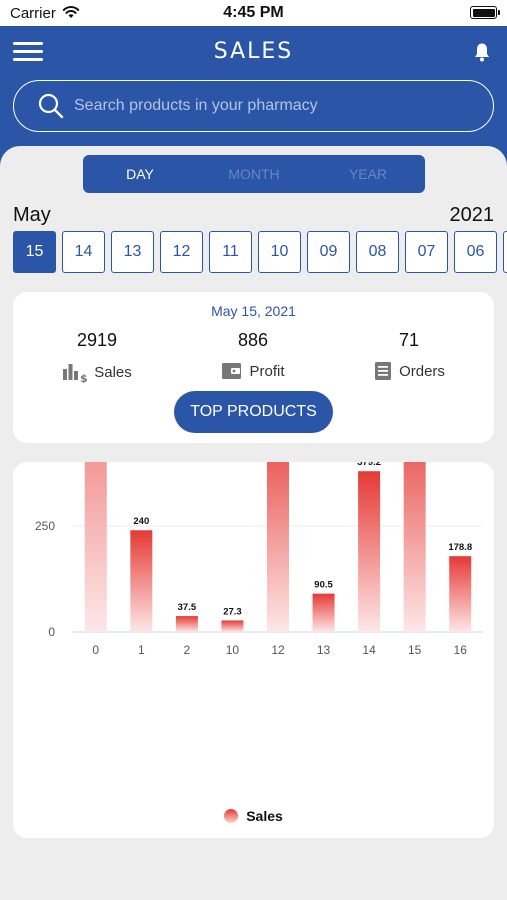  Describe the element at coordinates (274, 105) in the screenshot. I see `search-input` at that location.